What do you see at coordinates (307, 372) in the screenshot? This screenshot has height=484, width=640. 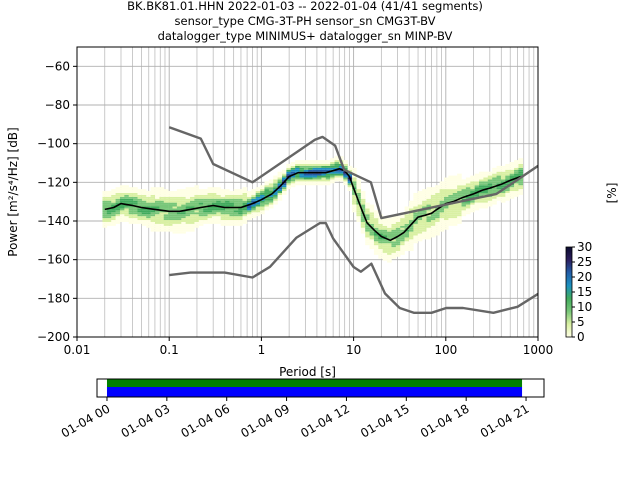 I see `x-axis-label: Period [s]` at bounding box center [307, 372].